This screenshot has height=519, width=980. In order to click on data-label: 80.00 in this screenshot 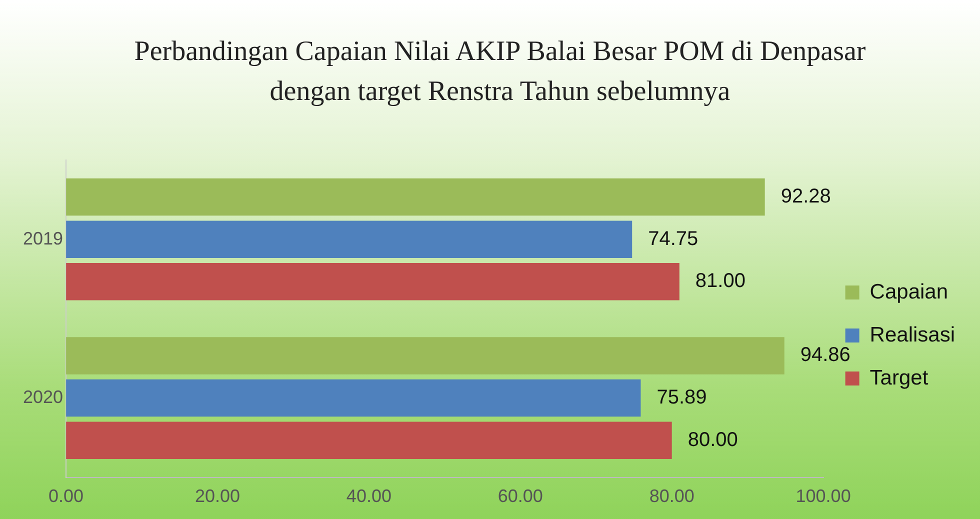, I will do `click(713, 439)`.